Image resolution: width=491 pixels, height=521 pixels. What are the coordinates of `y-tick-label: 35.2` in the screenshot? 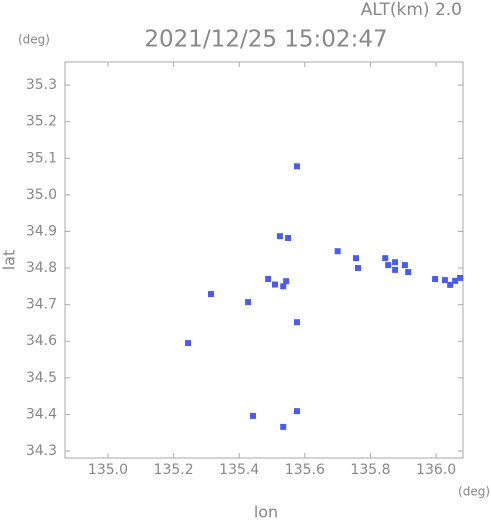 It's located at (41, 122).